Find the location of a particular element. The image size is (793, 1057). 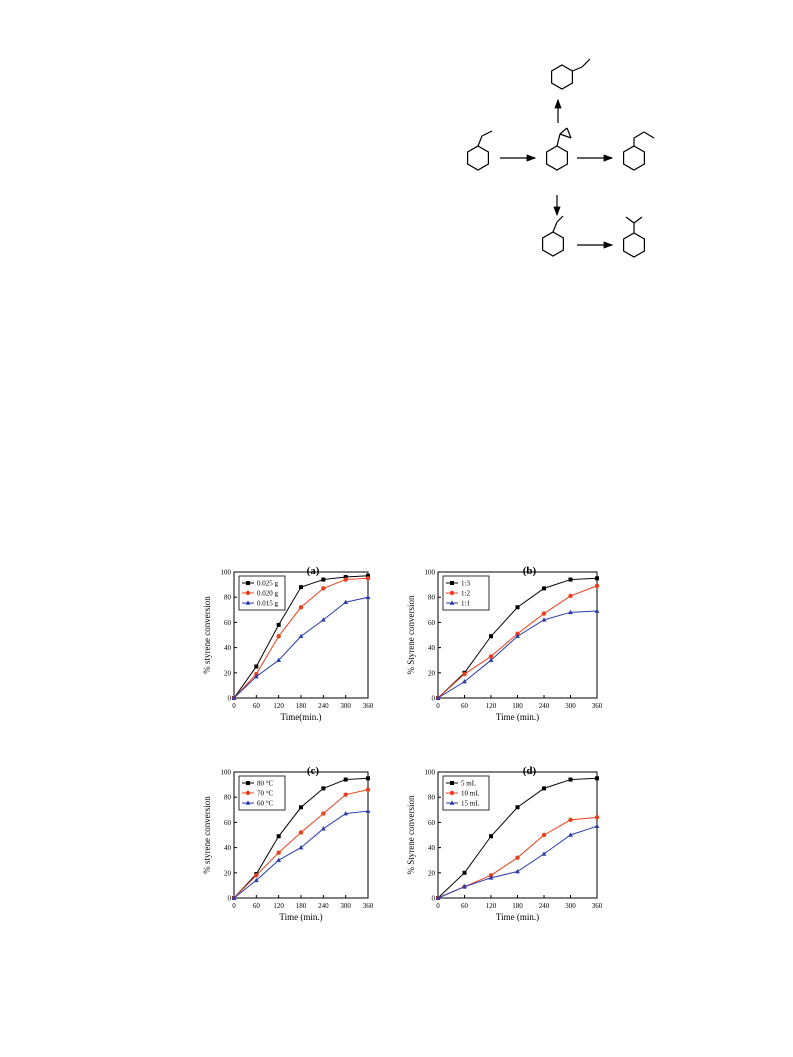

legend-label: 5 mL is located at coordinates (468, 784).